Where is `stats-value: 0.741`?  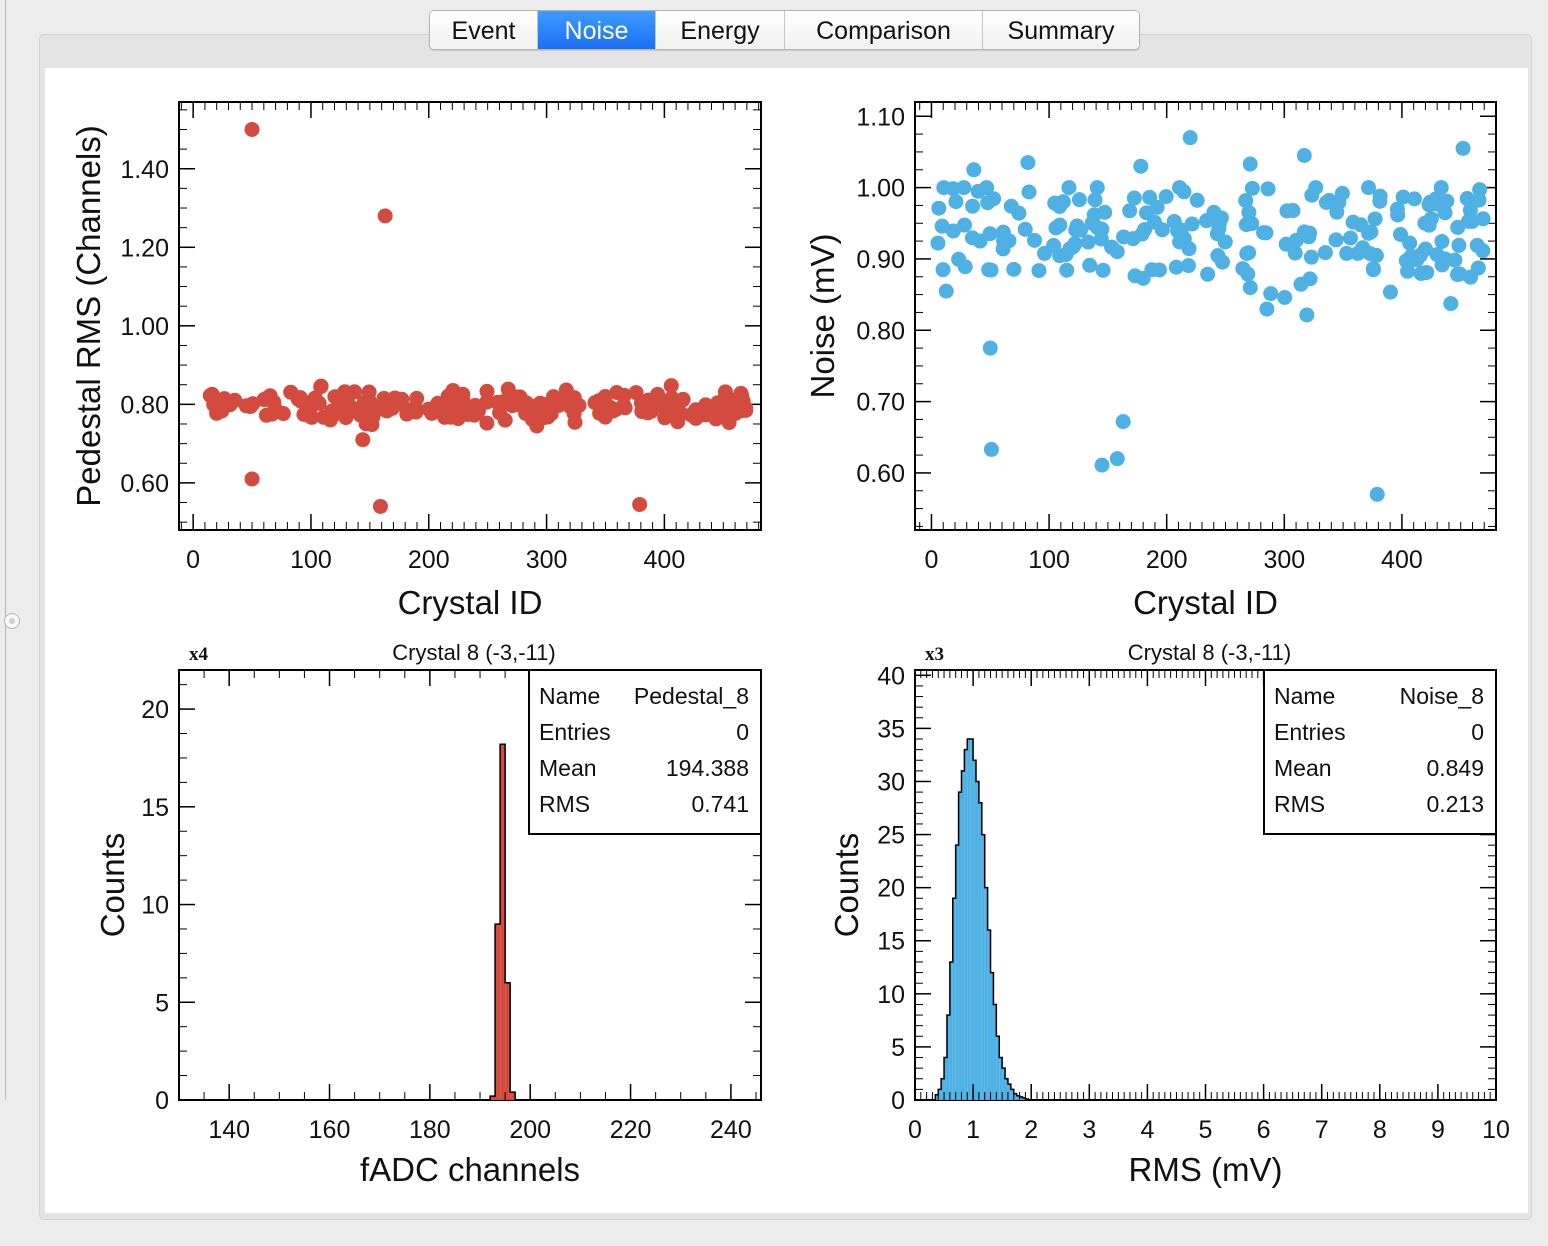
stats-value: 0.741 is located at coordinates (720, 804).